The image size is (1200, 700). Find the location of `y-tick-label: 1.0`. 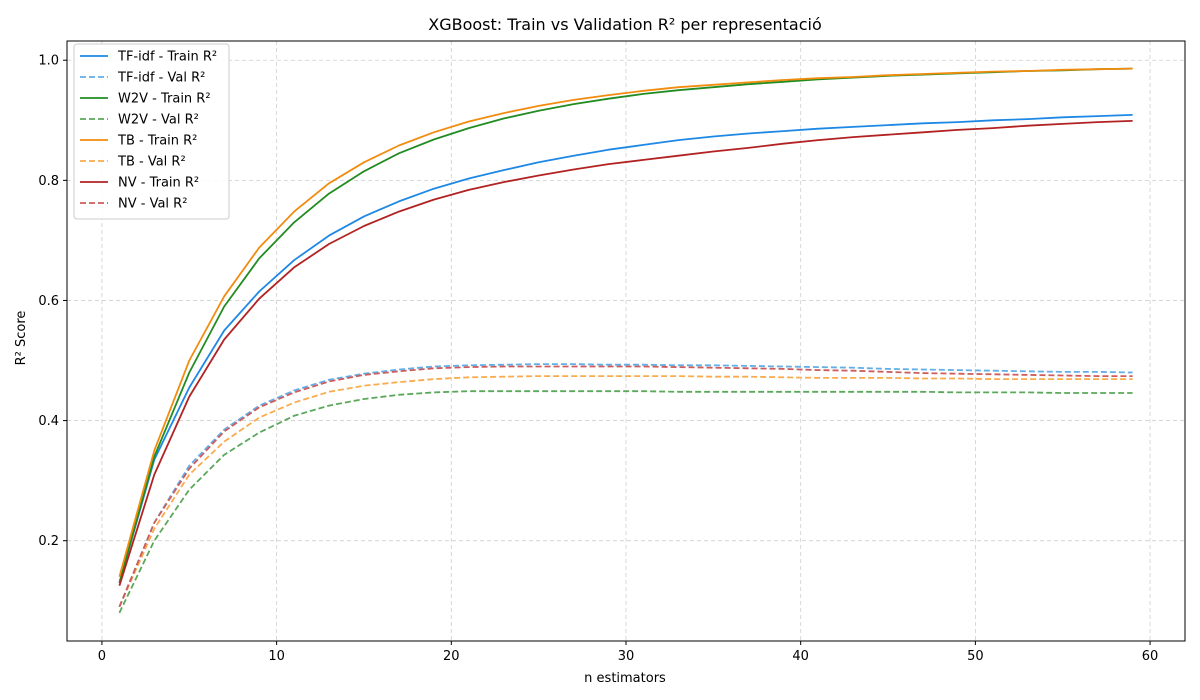

y-tick-label: 1.0 is located at coordinates (48, 61).